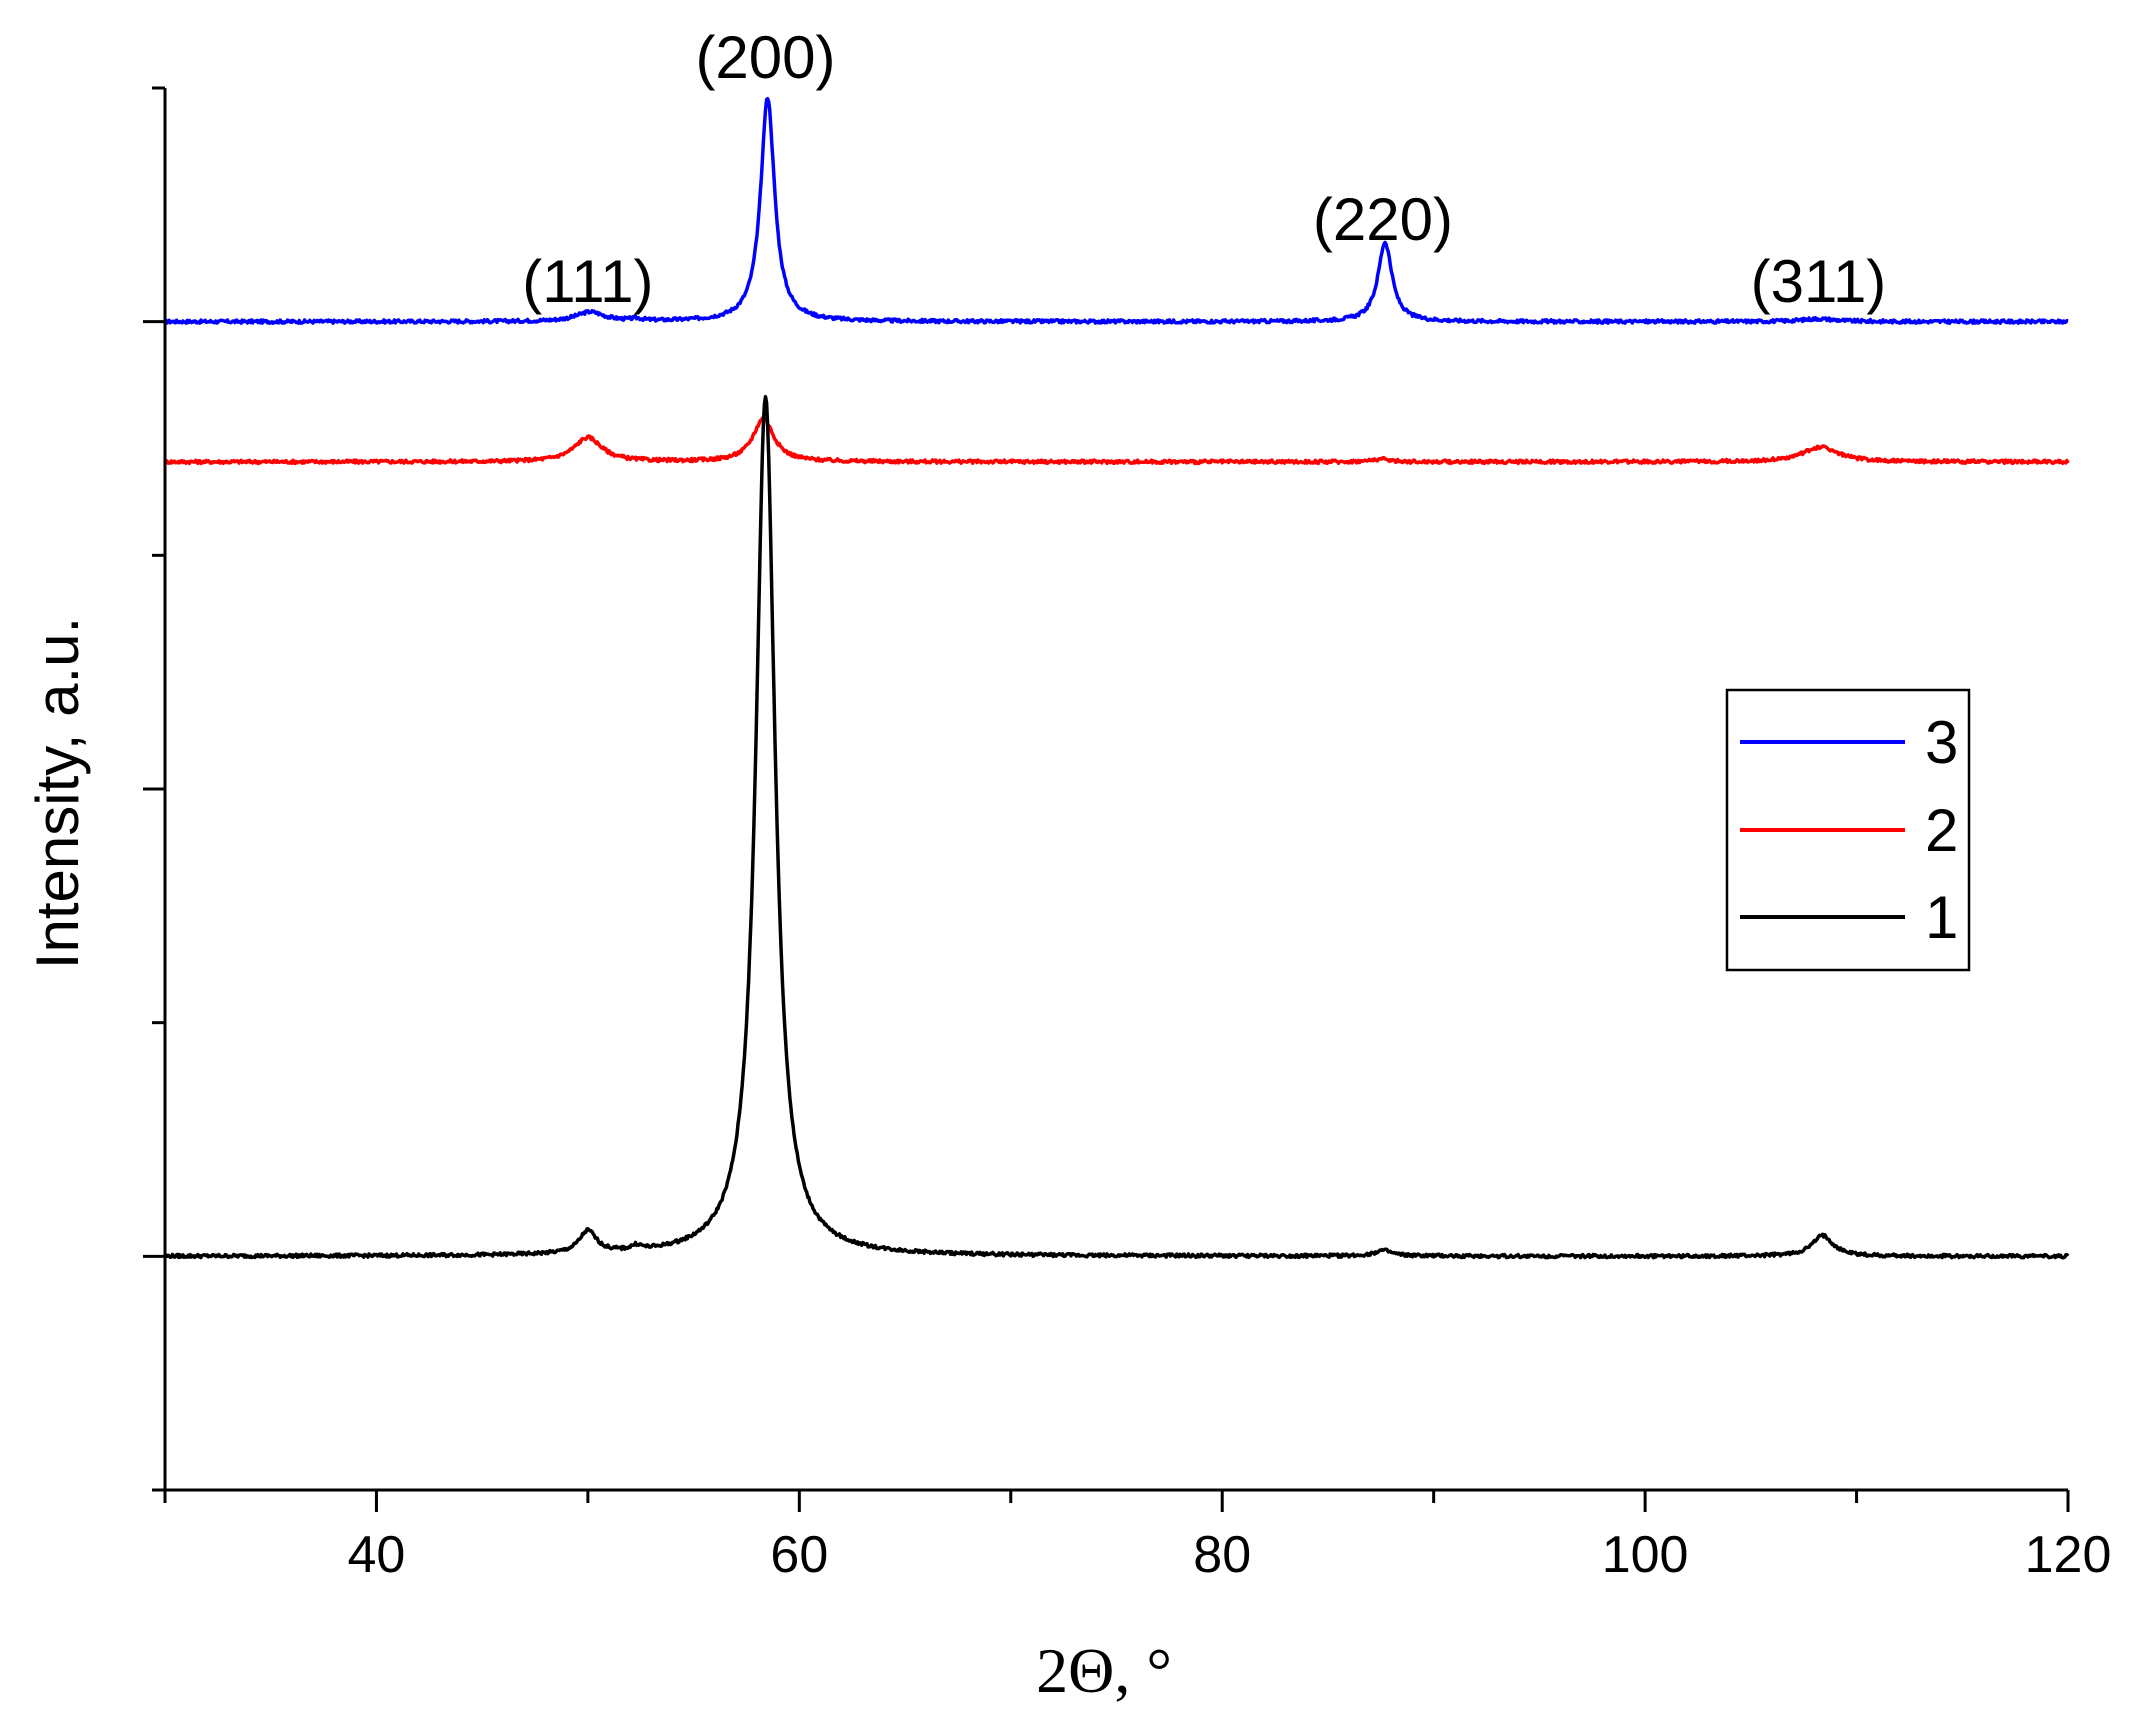 This screenshot has width=2131, height=1724. Describe the element at coordinates (57, 793) in the screenshot. I see `y-axis-title: Intensity, a.u.` at that location.